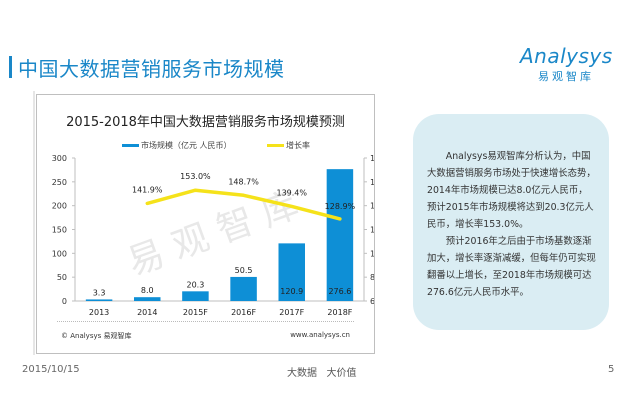  I want to click on line-data-label: 139.4%, so click(291, 192).